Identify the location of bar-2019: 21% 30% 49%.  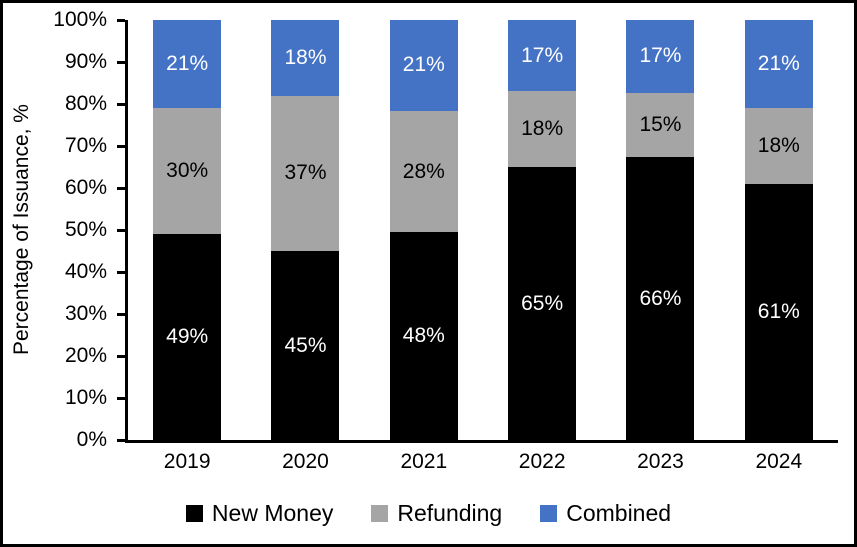
(187, 230).